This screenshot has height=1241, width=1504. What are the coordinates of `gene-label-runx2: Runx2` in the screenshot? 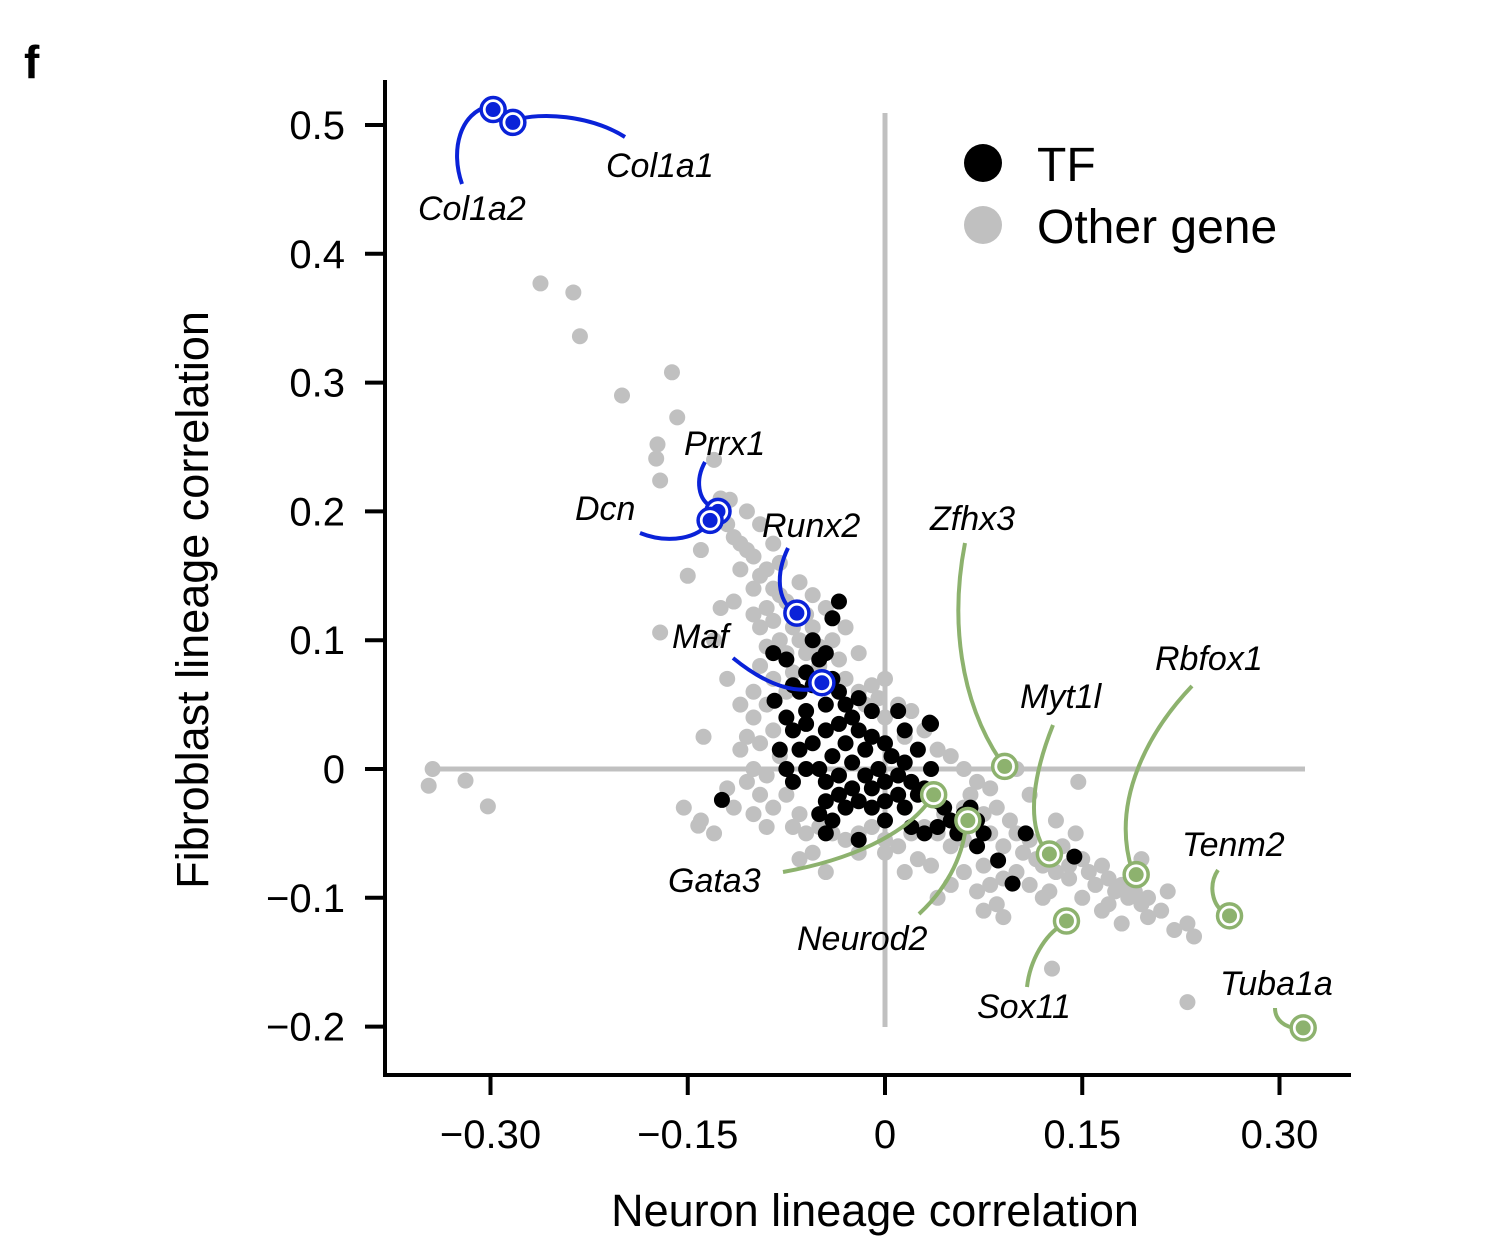 It's located at (811, 526).